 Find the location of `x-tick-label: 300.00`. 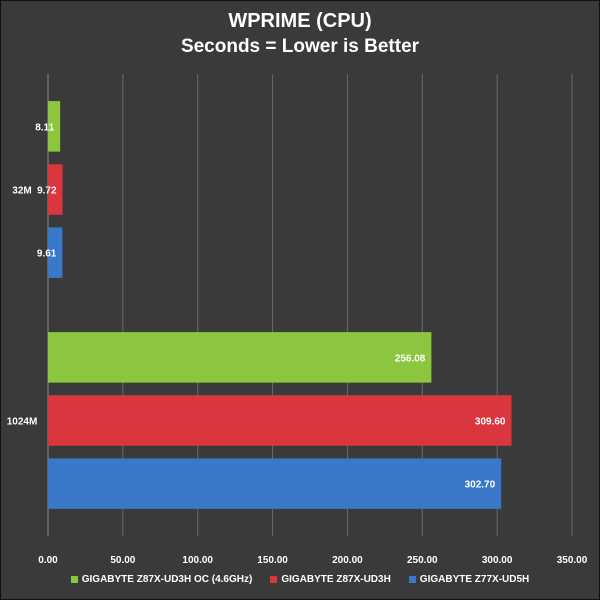

x-tick-label: 300.00 is located at coordinates (497, 560).